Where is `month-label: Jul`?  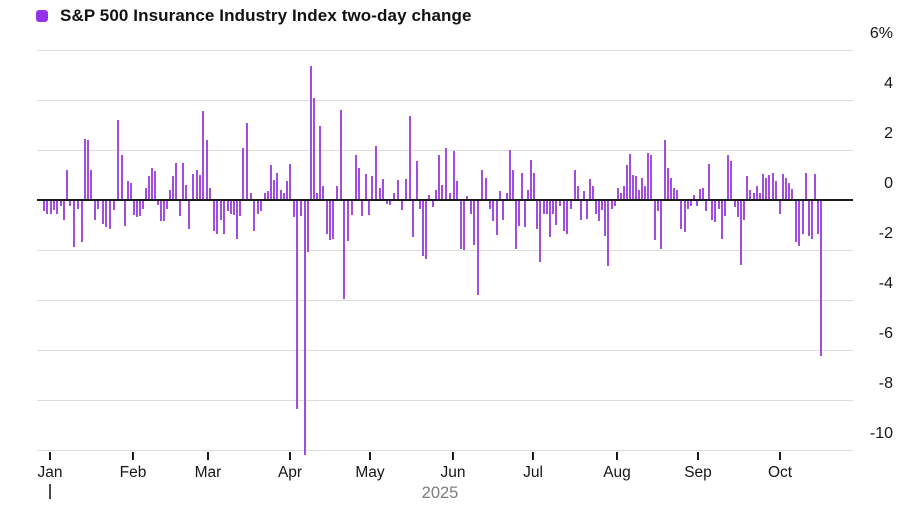 month-label: Jul is located at coordinates (533, 472).